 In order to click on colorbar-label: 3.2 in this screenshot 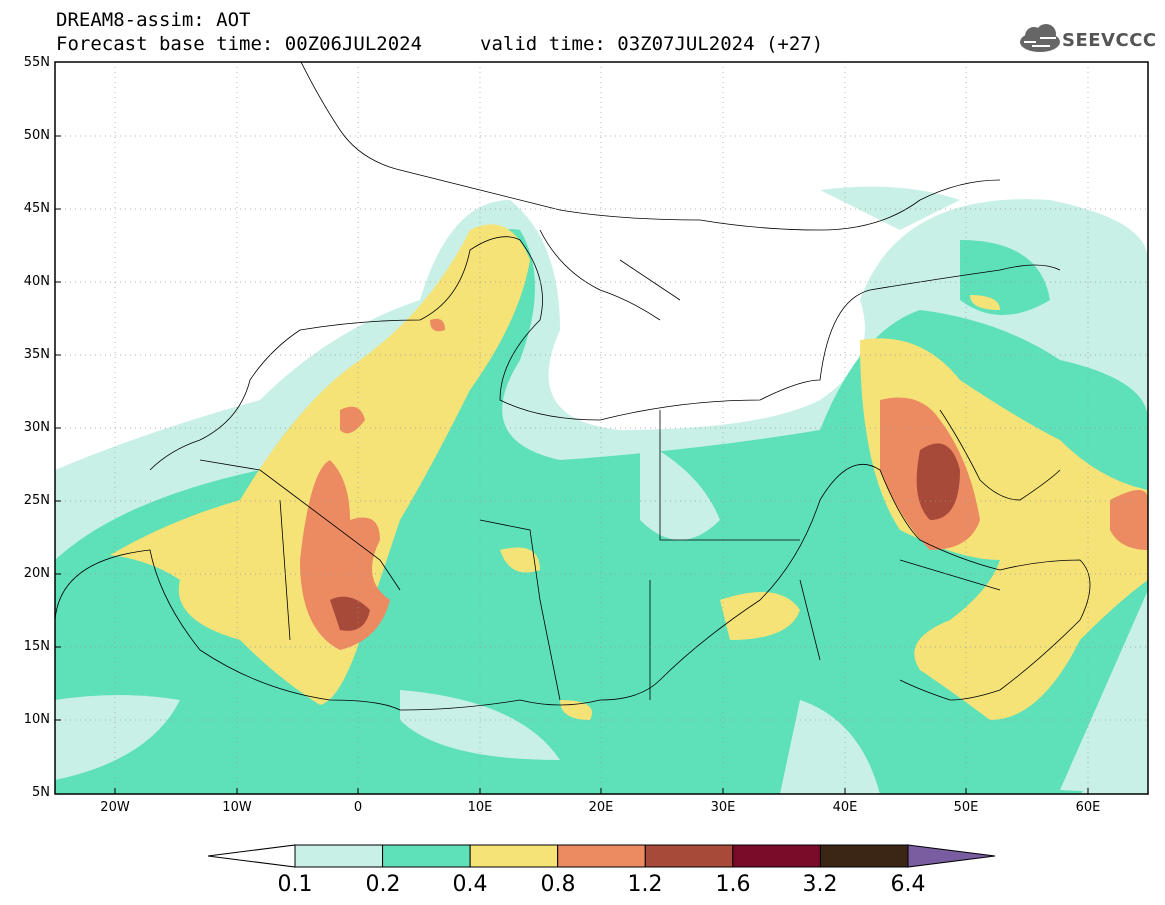, I will do `click(820, 884)`.